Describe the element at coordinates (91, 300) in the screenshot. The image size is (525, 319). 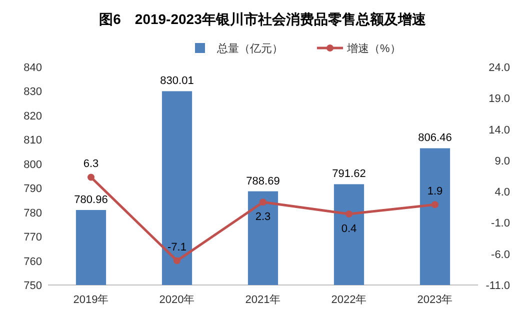
I see `x-tick-label: 2019年` at that location.